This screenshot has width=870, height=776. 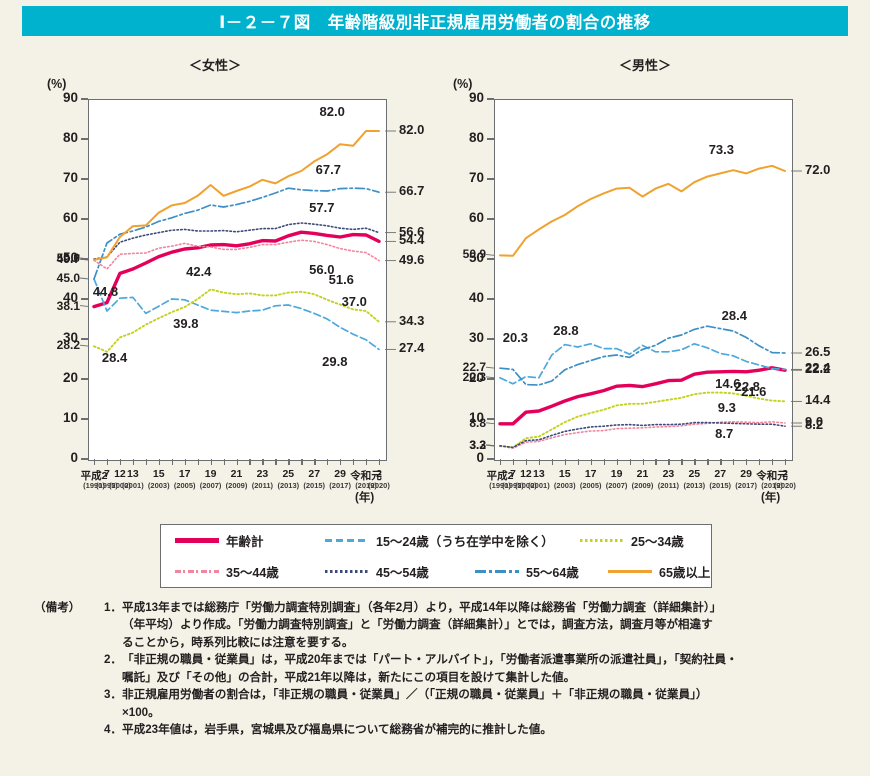 I want to click on legend-item-15-24: 15〜24歳（うち在学中を除く）, so click(x=452, y=540).